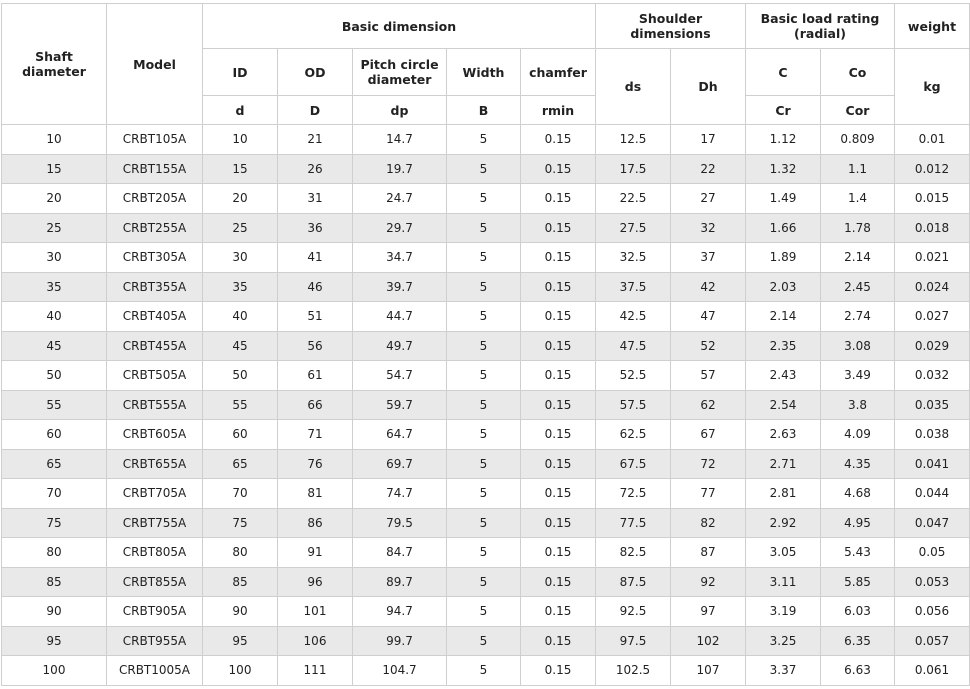 This screenshot has width=970, height=689. What do you see at coordinates (857, 375) in the screenshot?
I see `cell: 3.49` at bounding box center [857, 375].